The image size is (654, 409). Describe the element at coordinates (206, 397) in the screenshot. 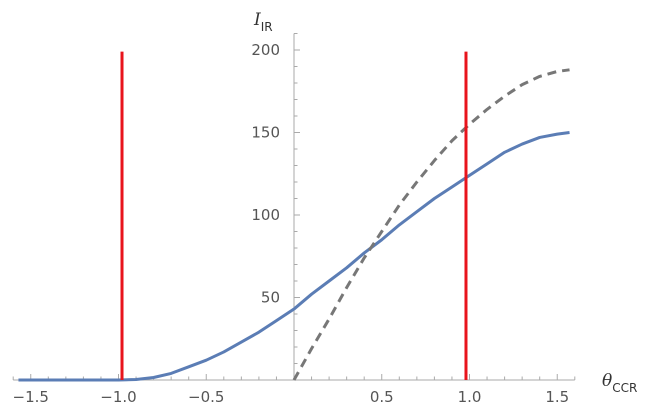

I see `x-tick-label: −0.5` at that location.